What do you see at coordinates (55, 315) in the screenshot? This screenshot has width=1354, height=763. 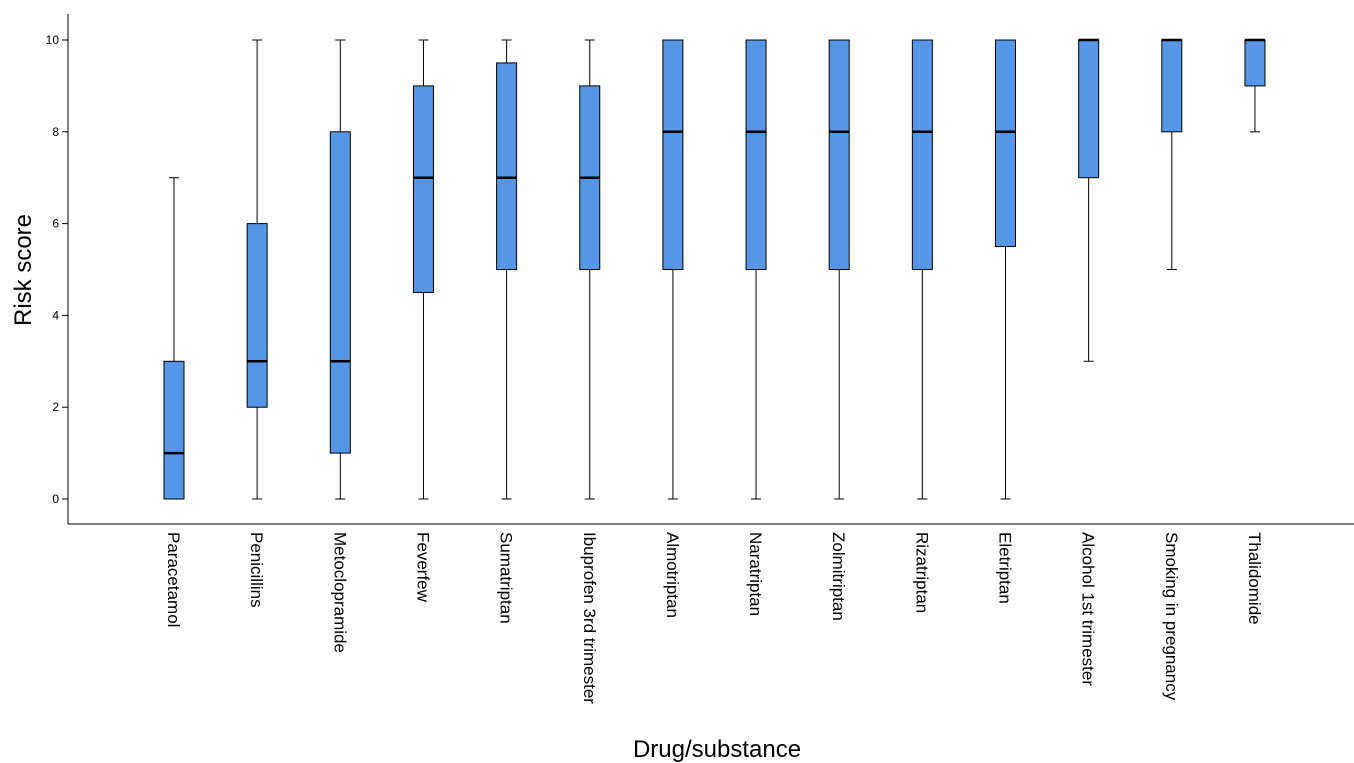 I see `y-tick-label: 4` at bounding box center [55, 315].